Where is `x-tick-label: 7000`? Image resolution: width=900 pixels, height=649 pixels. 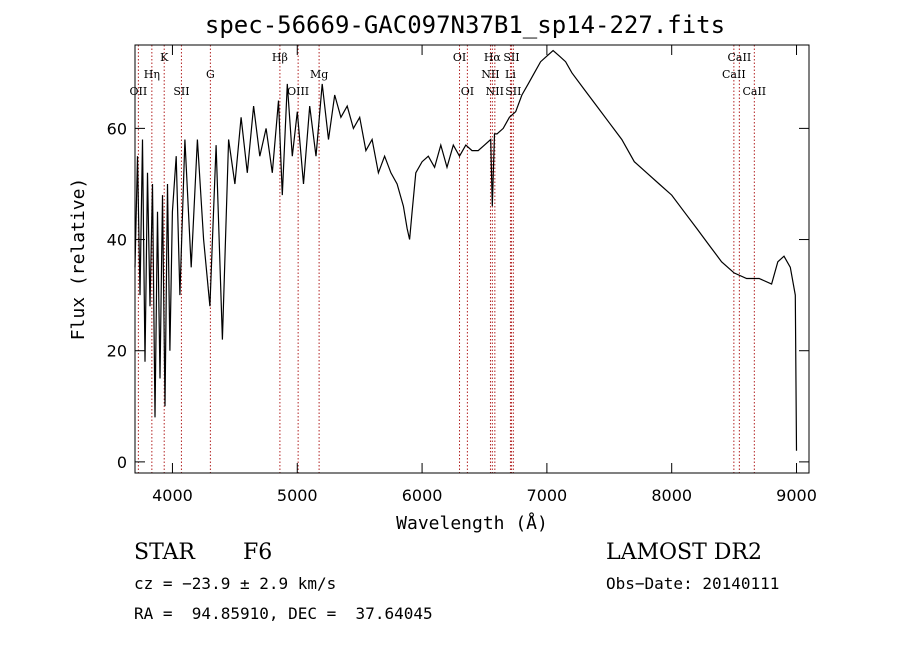
x-tick-label: 7000 is located at coordinates (547, 495).